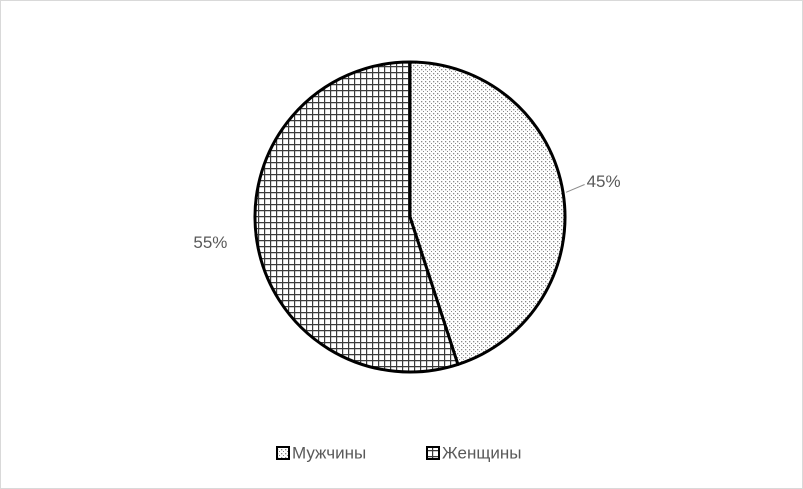 Image resolution: width=803 pixels, height=489 pixels. I want to click on legend-label: Мужчины, so click(329, 452).